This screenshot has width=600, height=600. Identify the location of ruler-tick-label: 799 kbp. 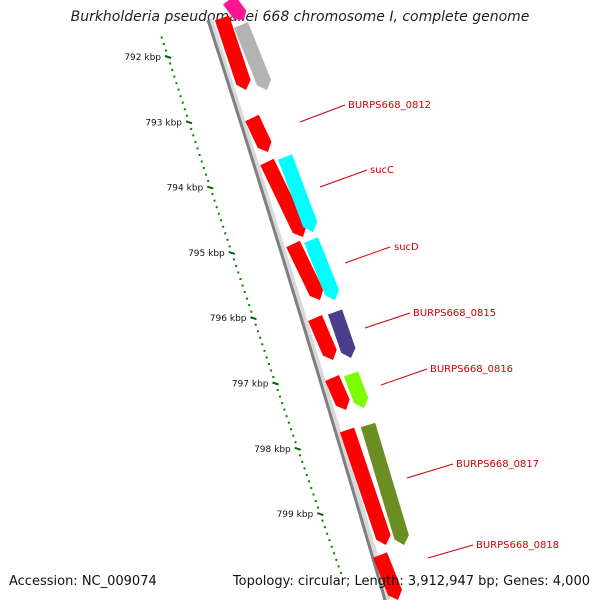
(295, 515).